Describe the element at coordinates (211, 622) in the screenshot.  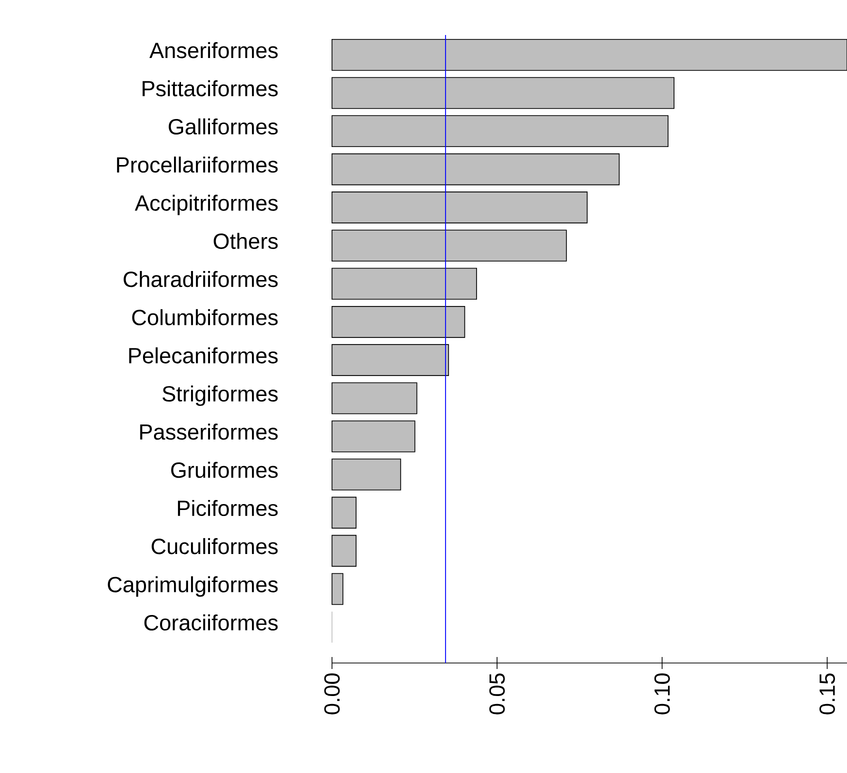
I see `y-tick-label: Coraciiformes` at that location.